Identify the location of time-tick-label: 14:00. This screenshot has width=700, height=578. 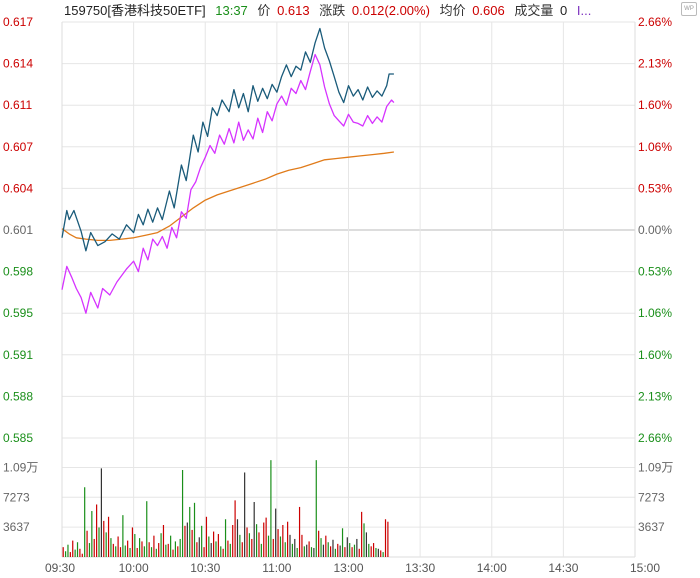
(492, 568).